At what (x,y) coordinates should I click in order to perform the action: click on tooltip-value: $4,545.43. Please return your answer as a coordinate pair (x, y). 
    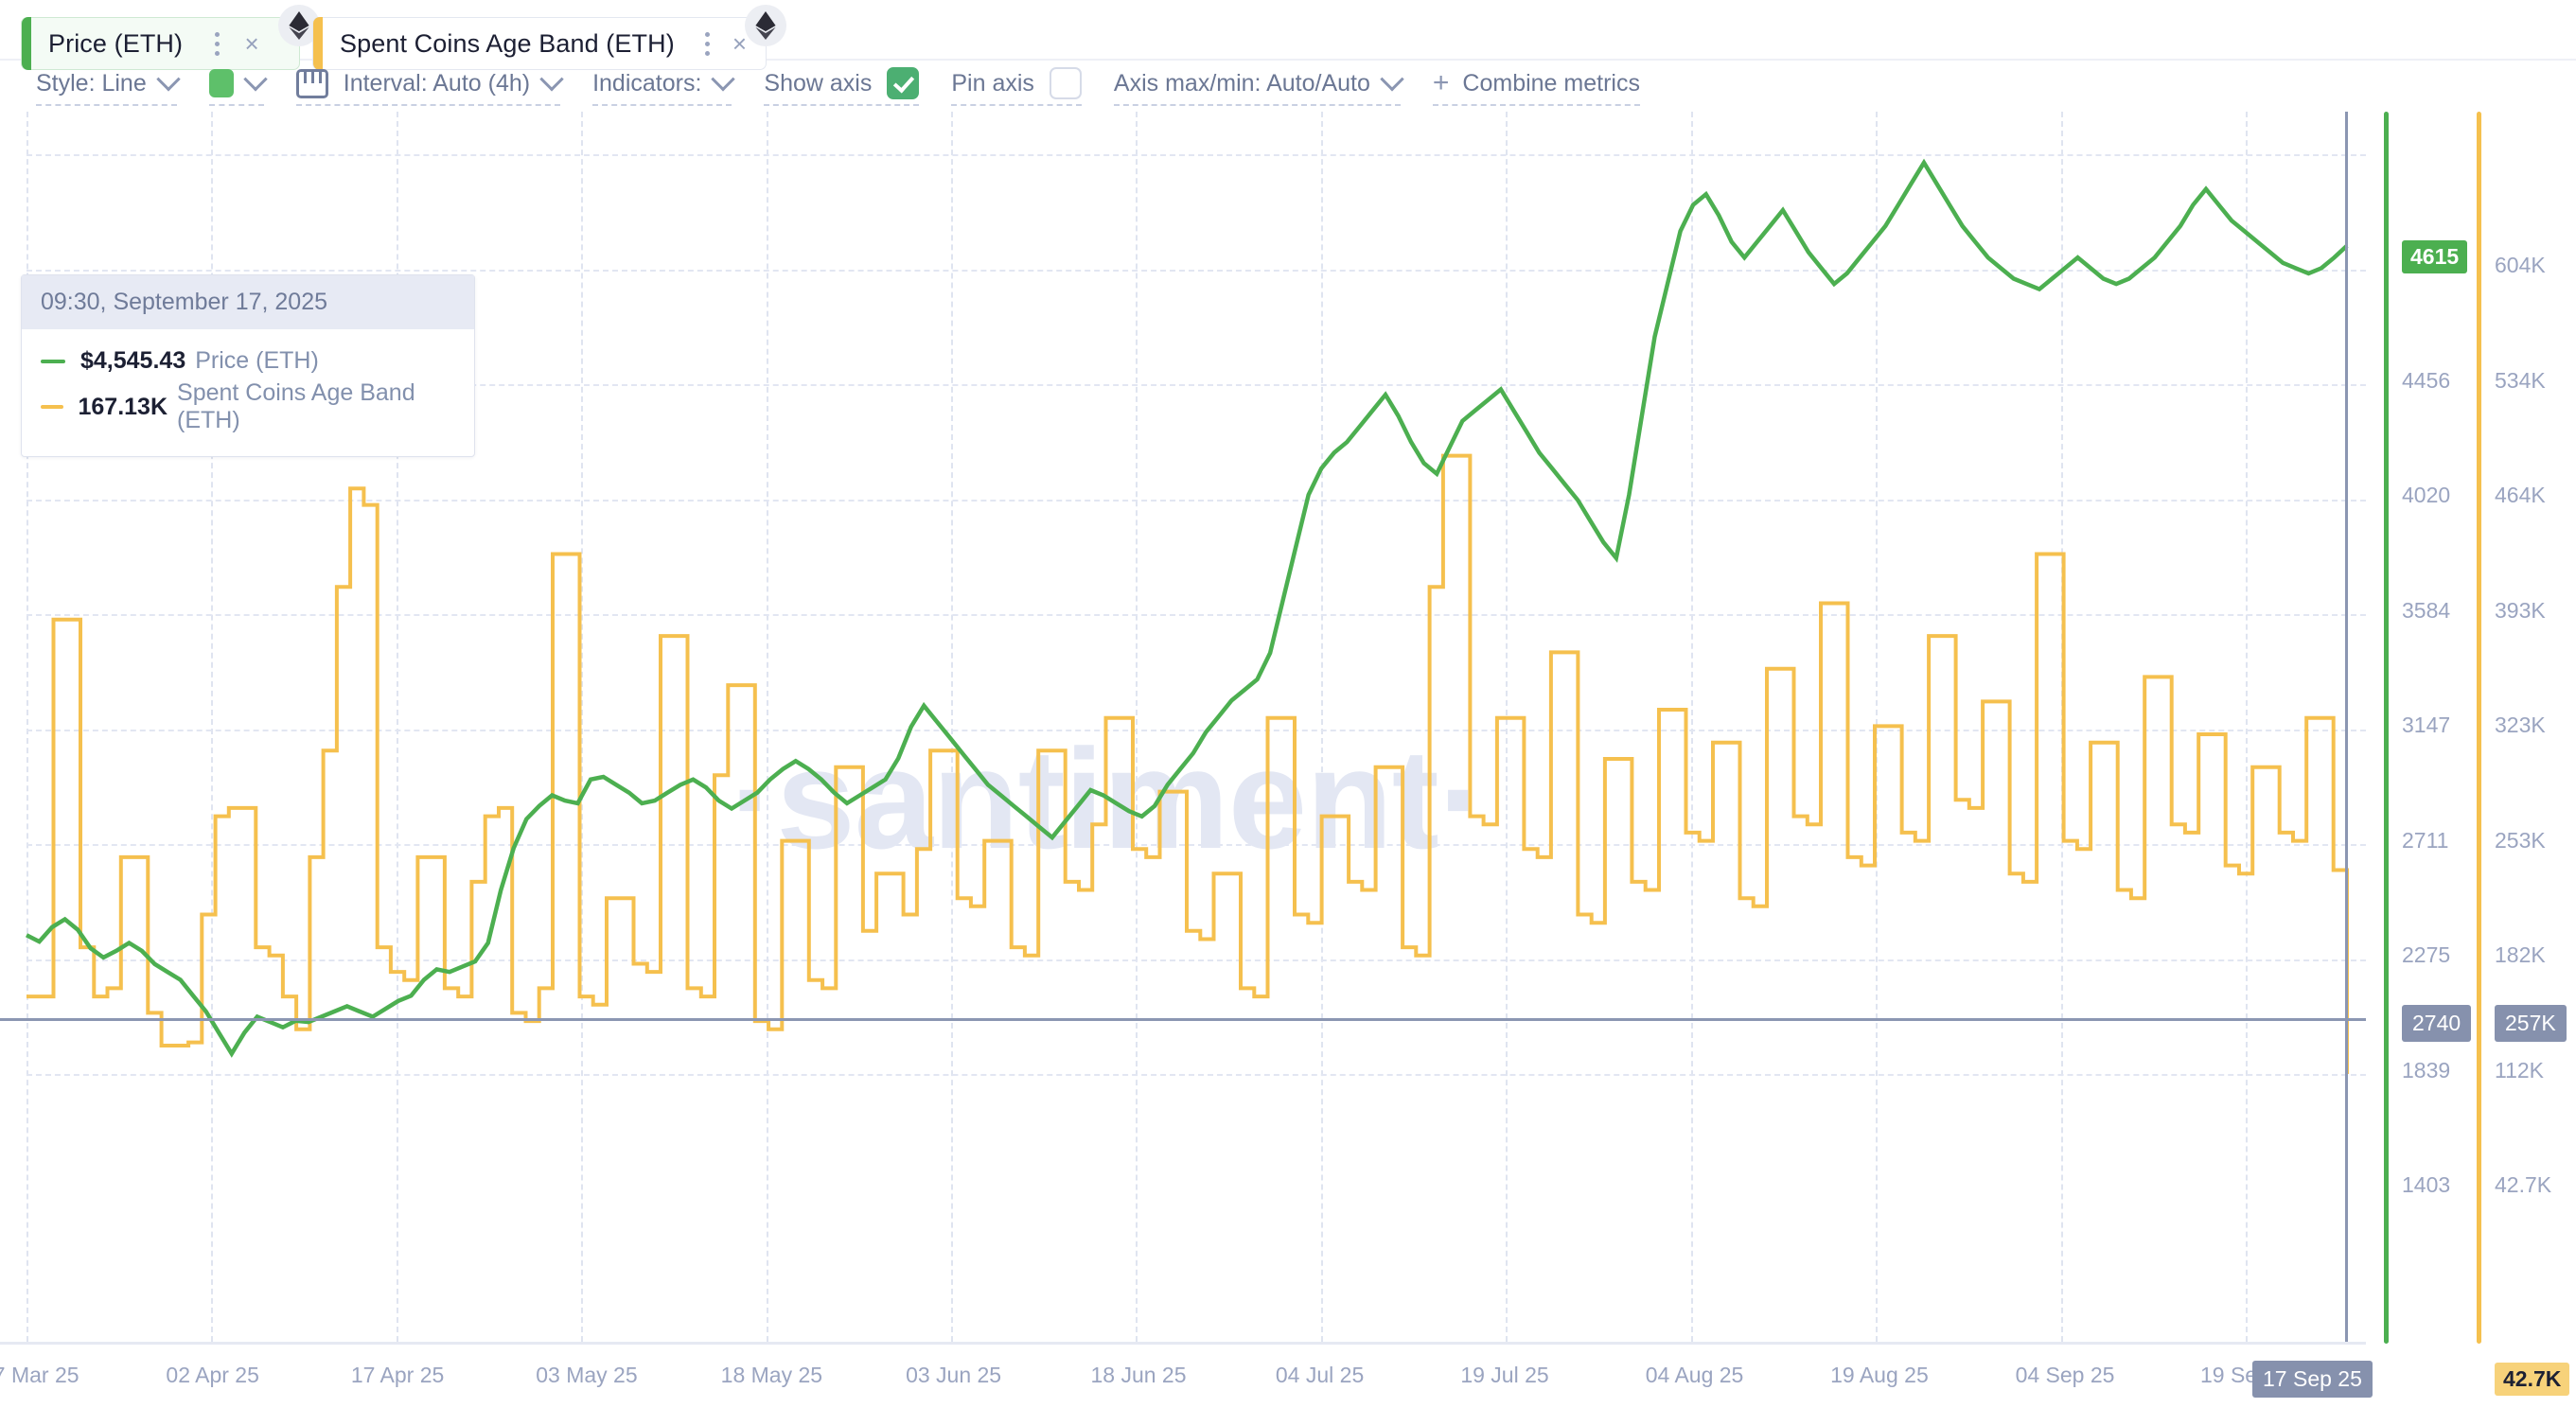
    Looking at the image, I should click on (133, 361).